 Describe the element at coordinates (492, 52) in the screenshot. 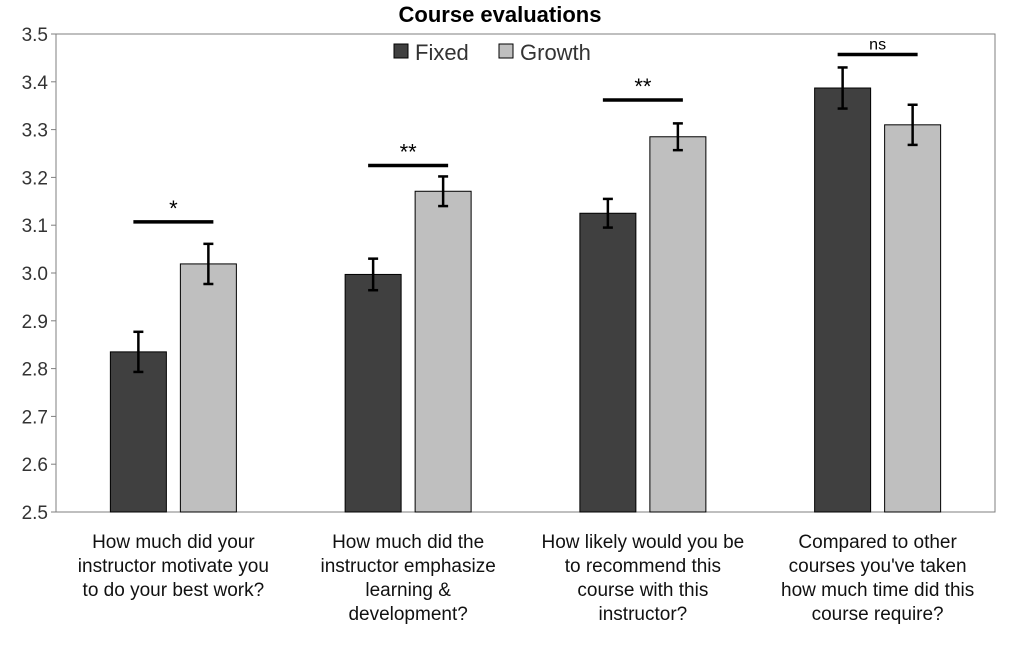

I see `legend: Fixed Growth` at that location.